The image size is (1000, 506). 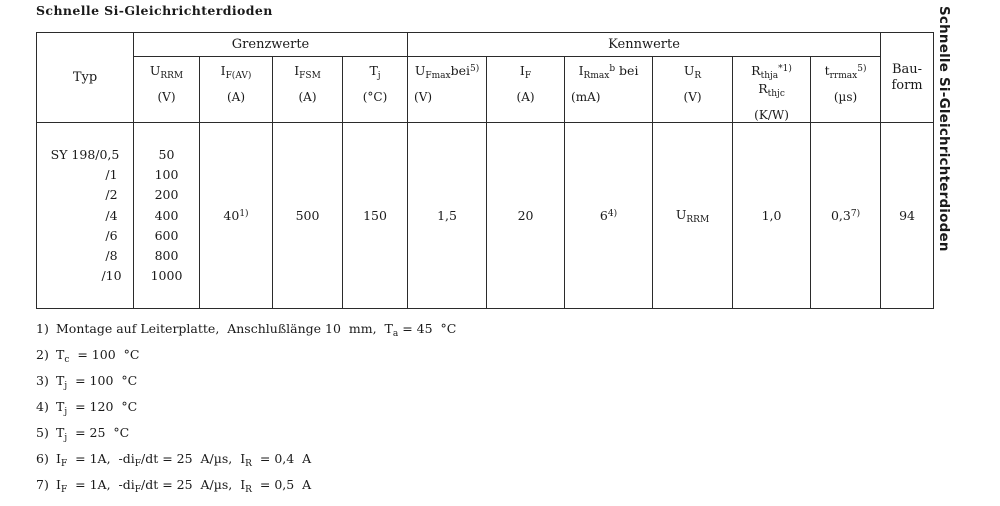 I want to click on header-col-irmax: IRmaxb bei (mA), so click(x=609, y=89).